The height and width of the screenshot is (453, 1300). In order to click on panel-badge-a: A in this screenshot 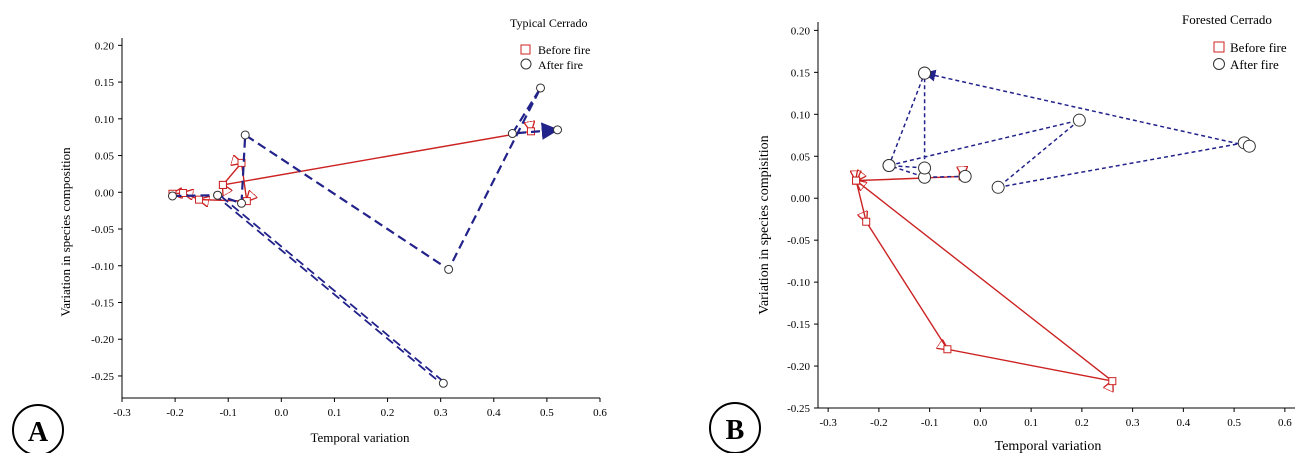, I will do `click(38, 428)`.